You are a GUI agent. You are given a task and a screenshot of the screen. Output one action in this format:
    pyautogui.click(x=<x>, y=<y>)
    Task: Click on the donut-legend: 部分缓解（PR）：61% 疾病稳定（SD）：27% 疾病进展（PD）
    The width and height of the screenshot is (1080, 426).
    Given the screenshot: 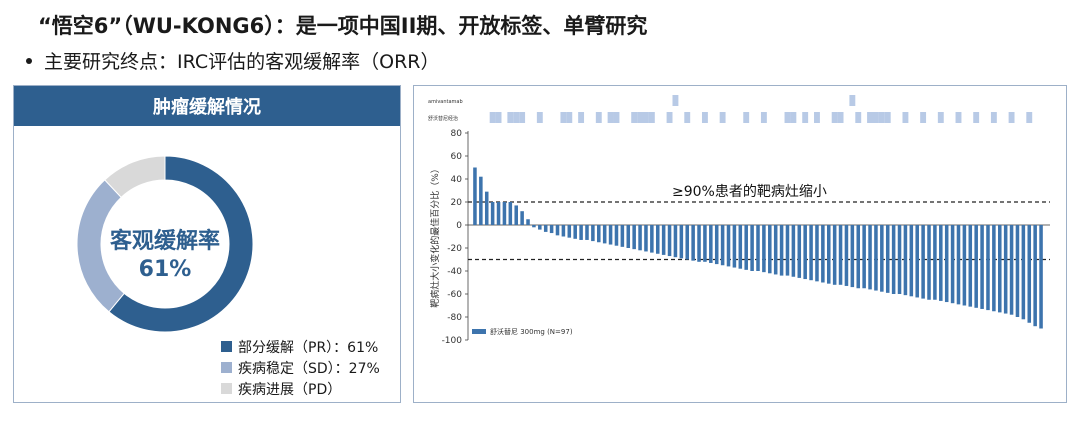 What is the action you would take?
    pyautogui.click(x=300, y=367)
    